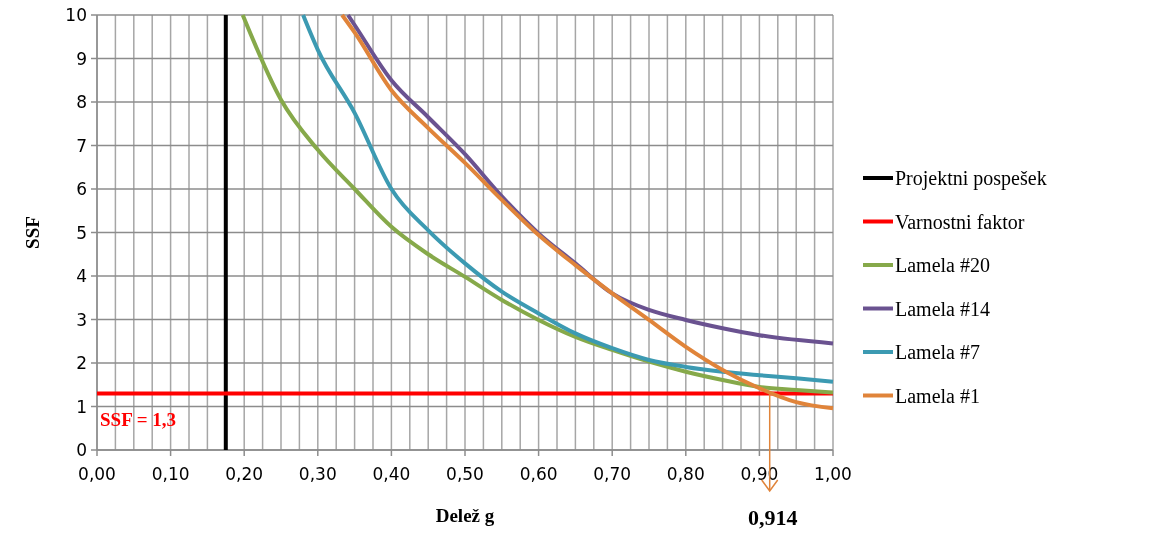 The width and height of the screenshot is (1164, 550). What do you see at coordinates (81, 232) in the screenshot?
I see `y-tick-label: 5` at bounding box center [81, 232].